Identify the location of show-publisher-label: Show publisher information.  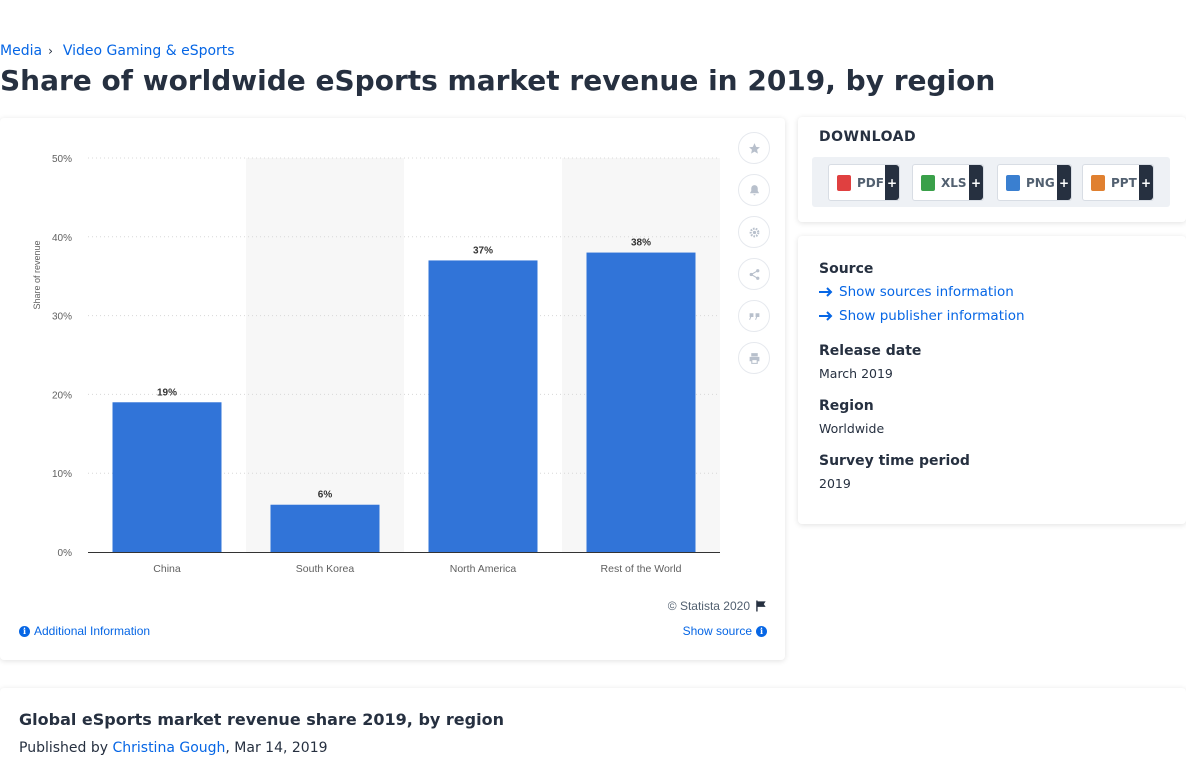
(932, 316).